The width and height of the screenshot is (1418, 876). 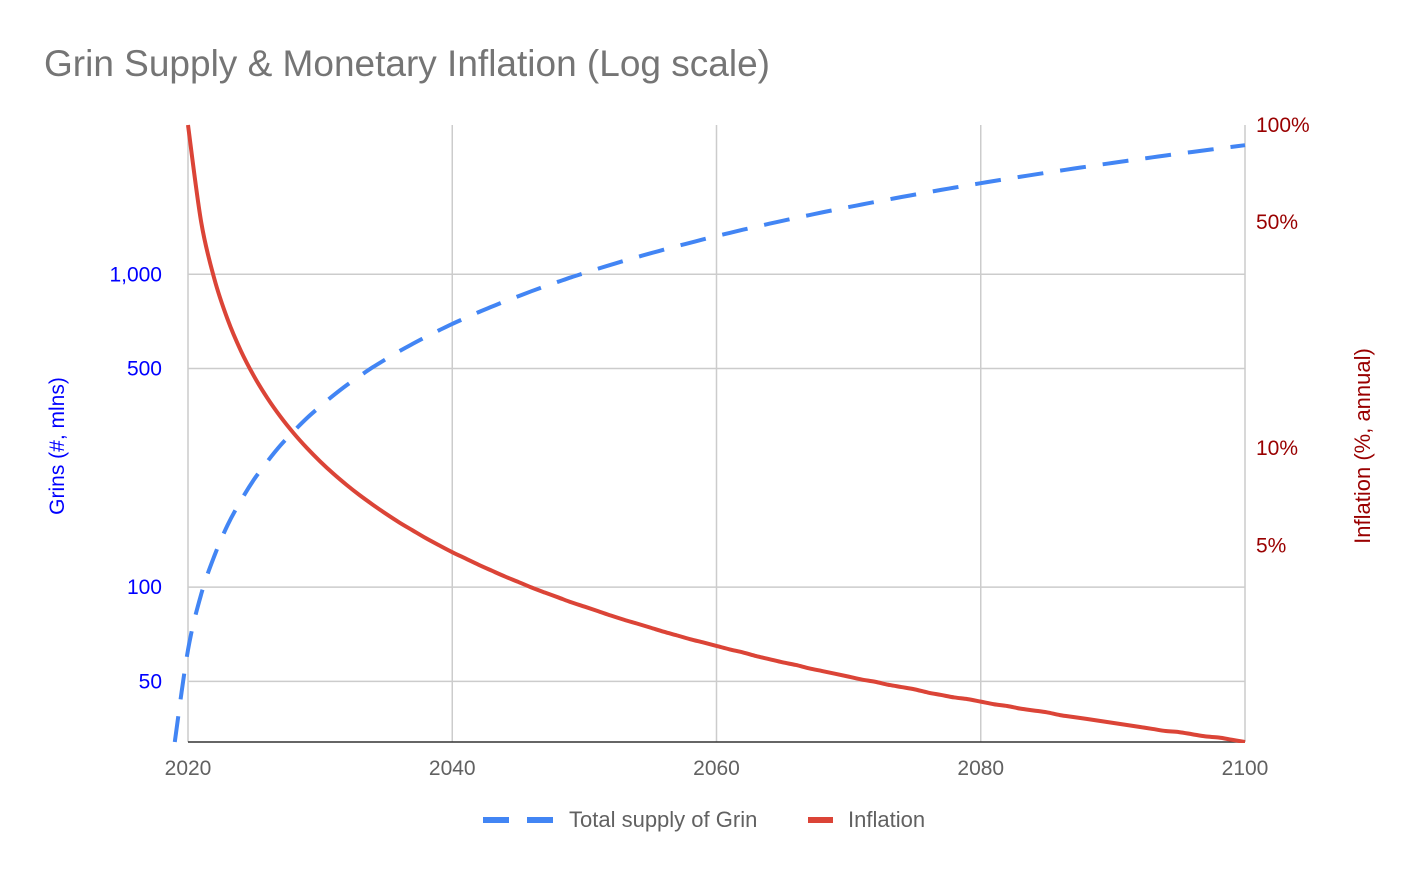 I want to click on x-tick-label: 2040, so click(x=452, y=768).